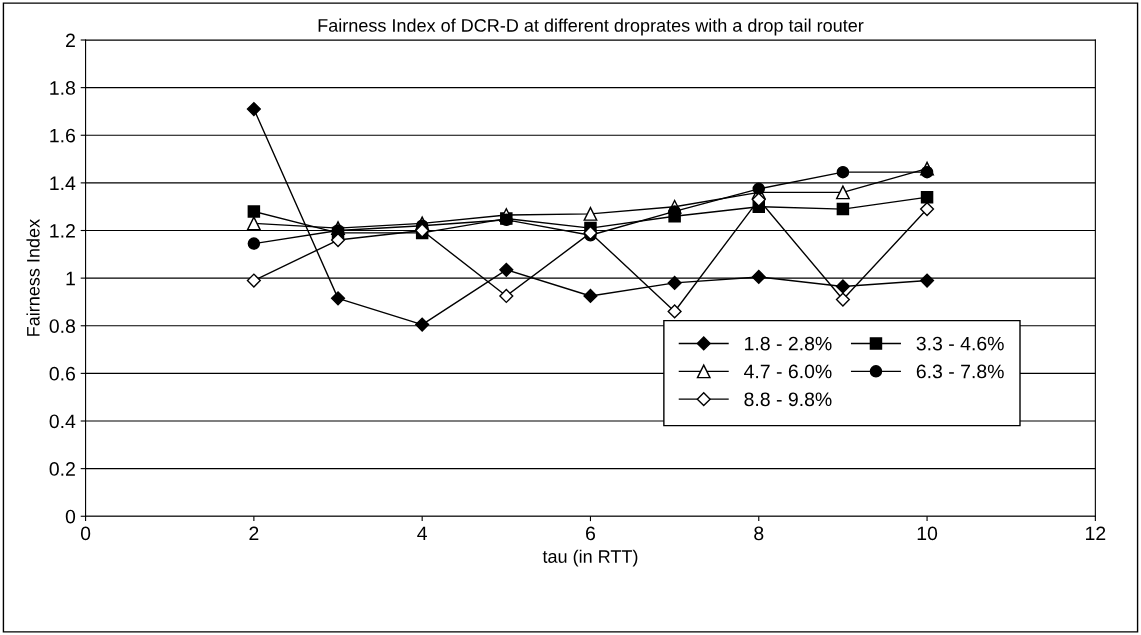  What do you see at coordinates (33, 277) in the screenshot?
I see `y-axis-title: Fairness Index` at bounding box center [33, 277].